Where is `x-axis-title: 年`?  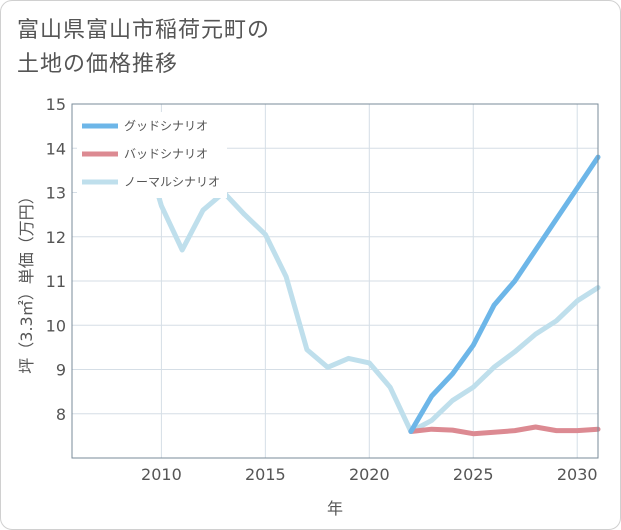
x-axis-title: 年 is located at coordinates (335, 508).